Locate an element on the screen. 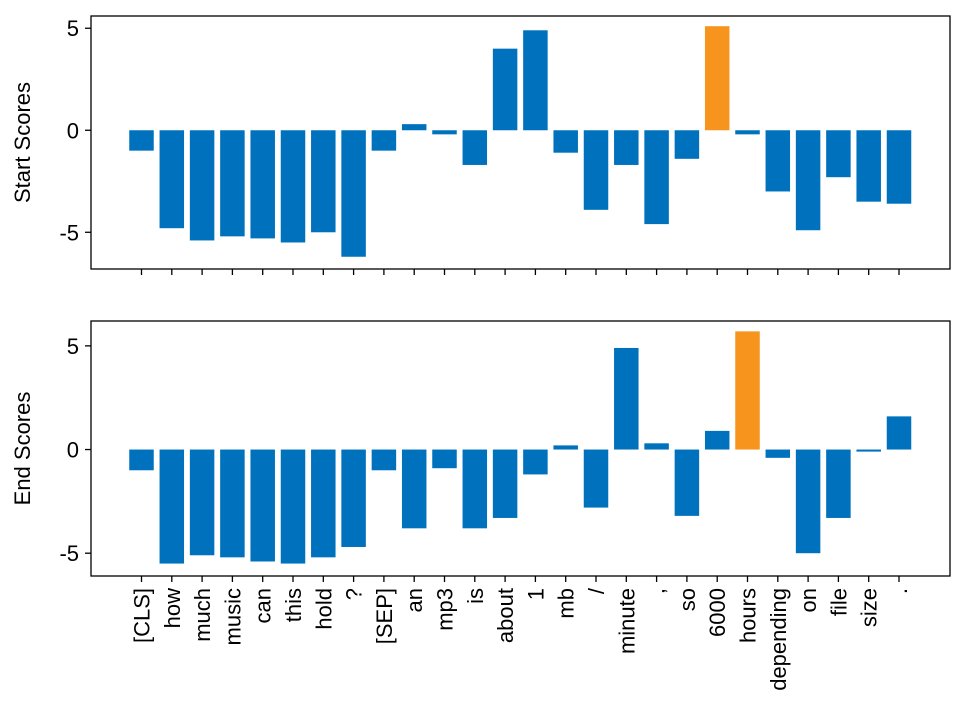 This screenshot has height=720, width=967. x-tick-label: minute is located at coordinates (626, 621).